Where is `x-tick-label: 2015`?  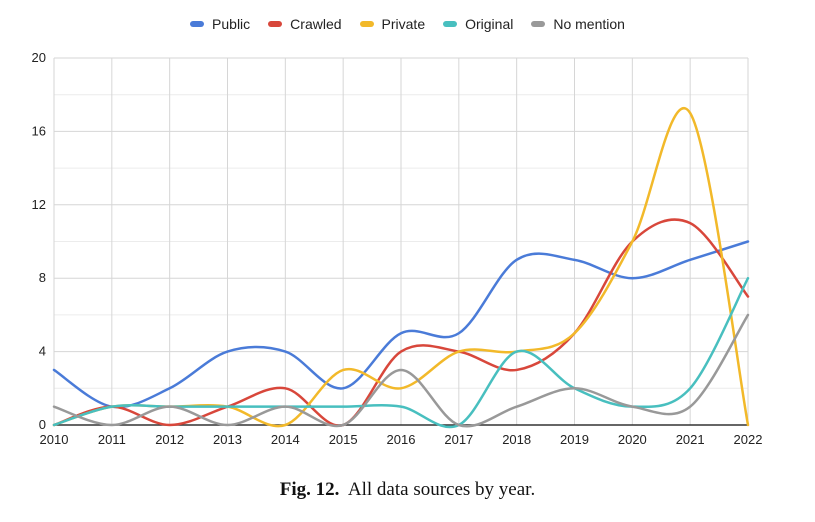
x-tick-label: 2015 is located at coordinates (343, 439).